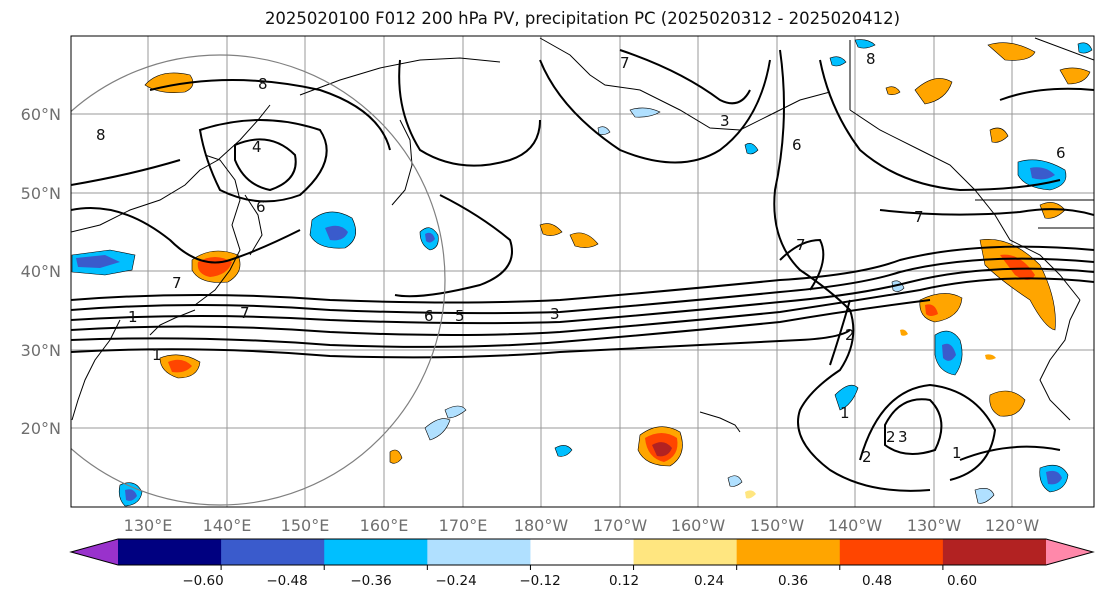  Describe the element at coordinates (455, 581) in the screenshot. I see `colorbar-tick-label: −0.24` at that location.